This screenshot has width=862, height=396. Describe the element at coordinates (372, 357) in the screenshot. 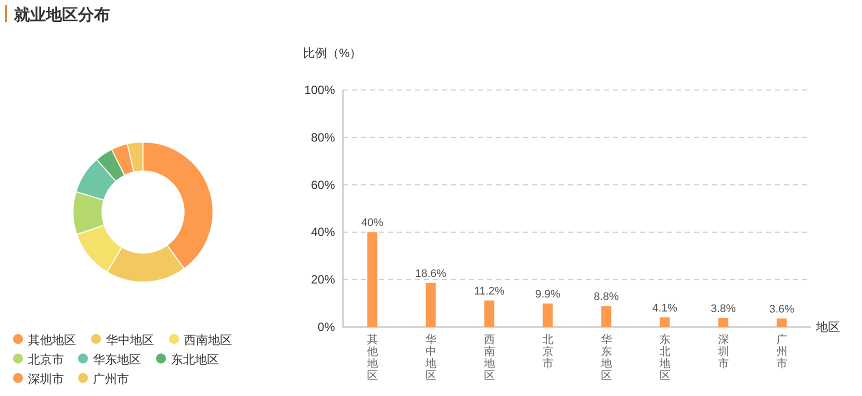

I see `x-tick-label: 其他地区` at that location.